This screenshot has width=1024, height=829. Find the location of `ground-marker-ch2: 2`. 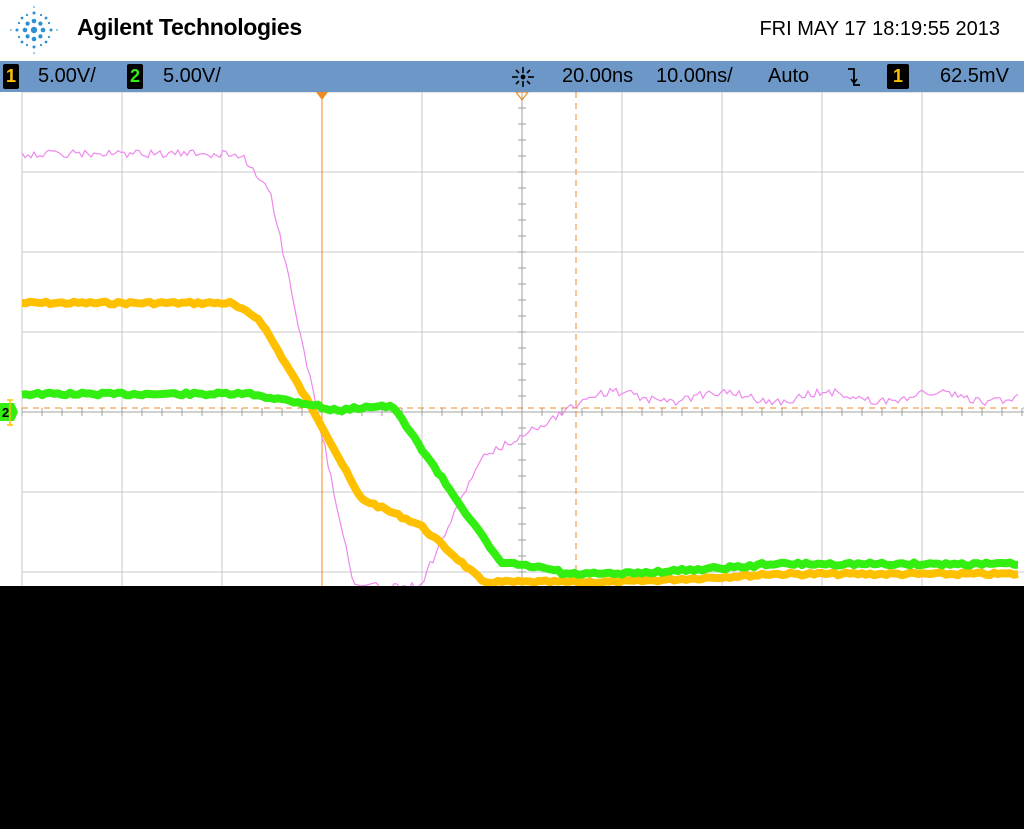

ground-marker-ch2: 2 is located at coordinates (9, 412).